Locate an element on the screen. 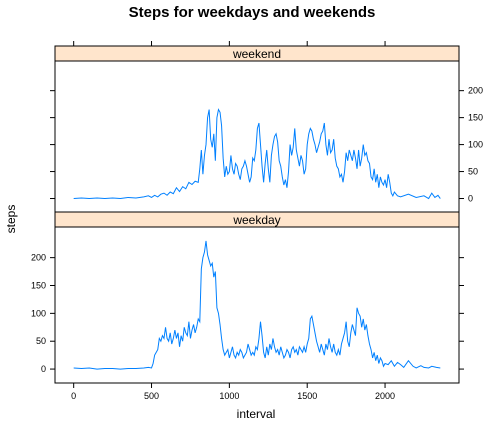  strip-label-weekday: weekday is located at coordinates (256, 220).